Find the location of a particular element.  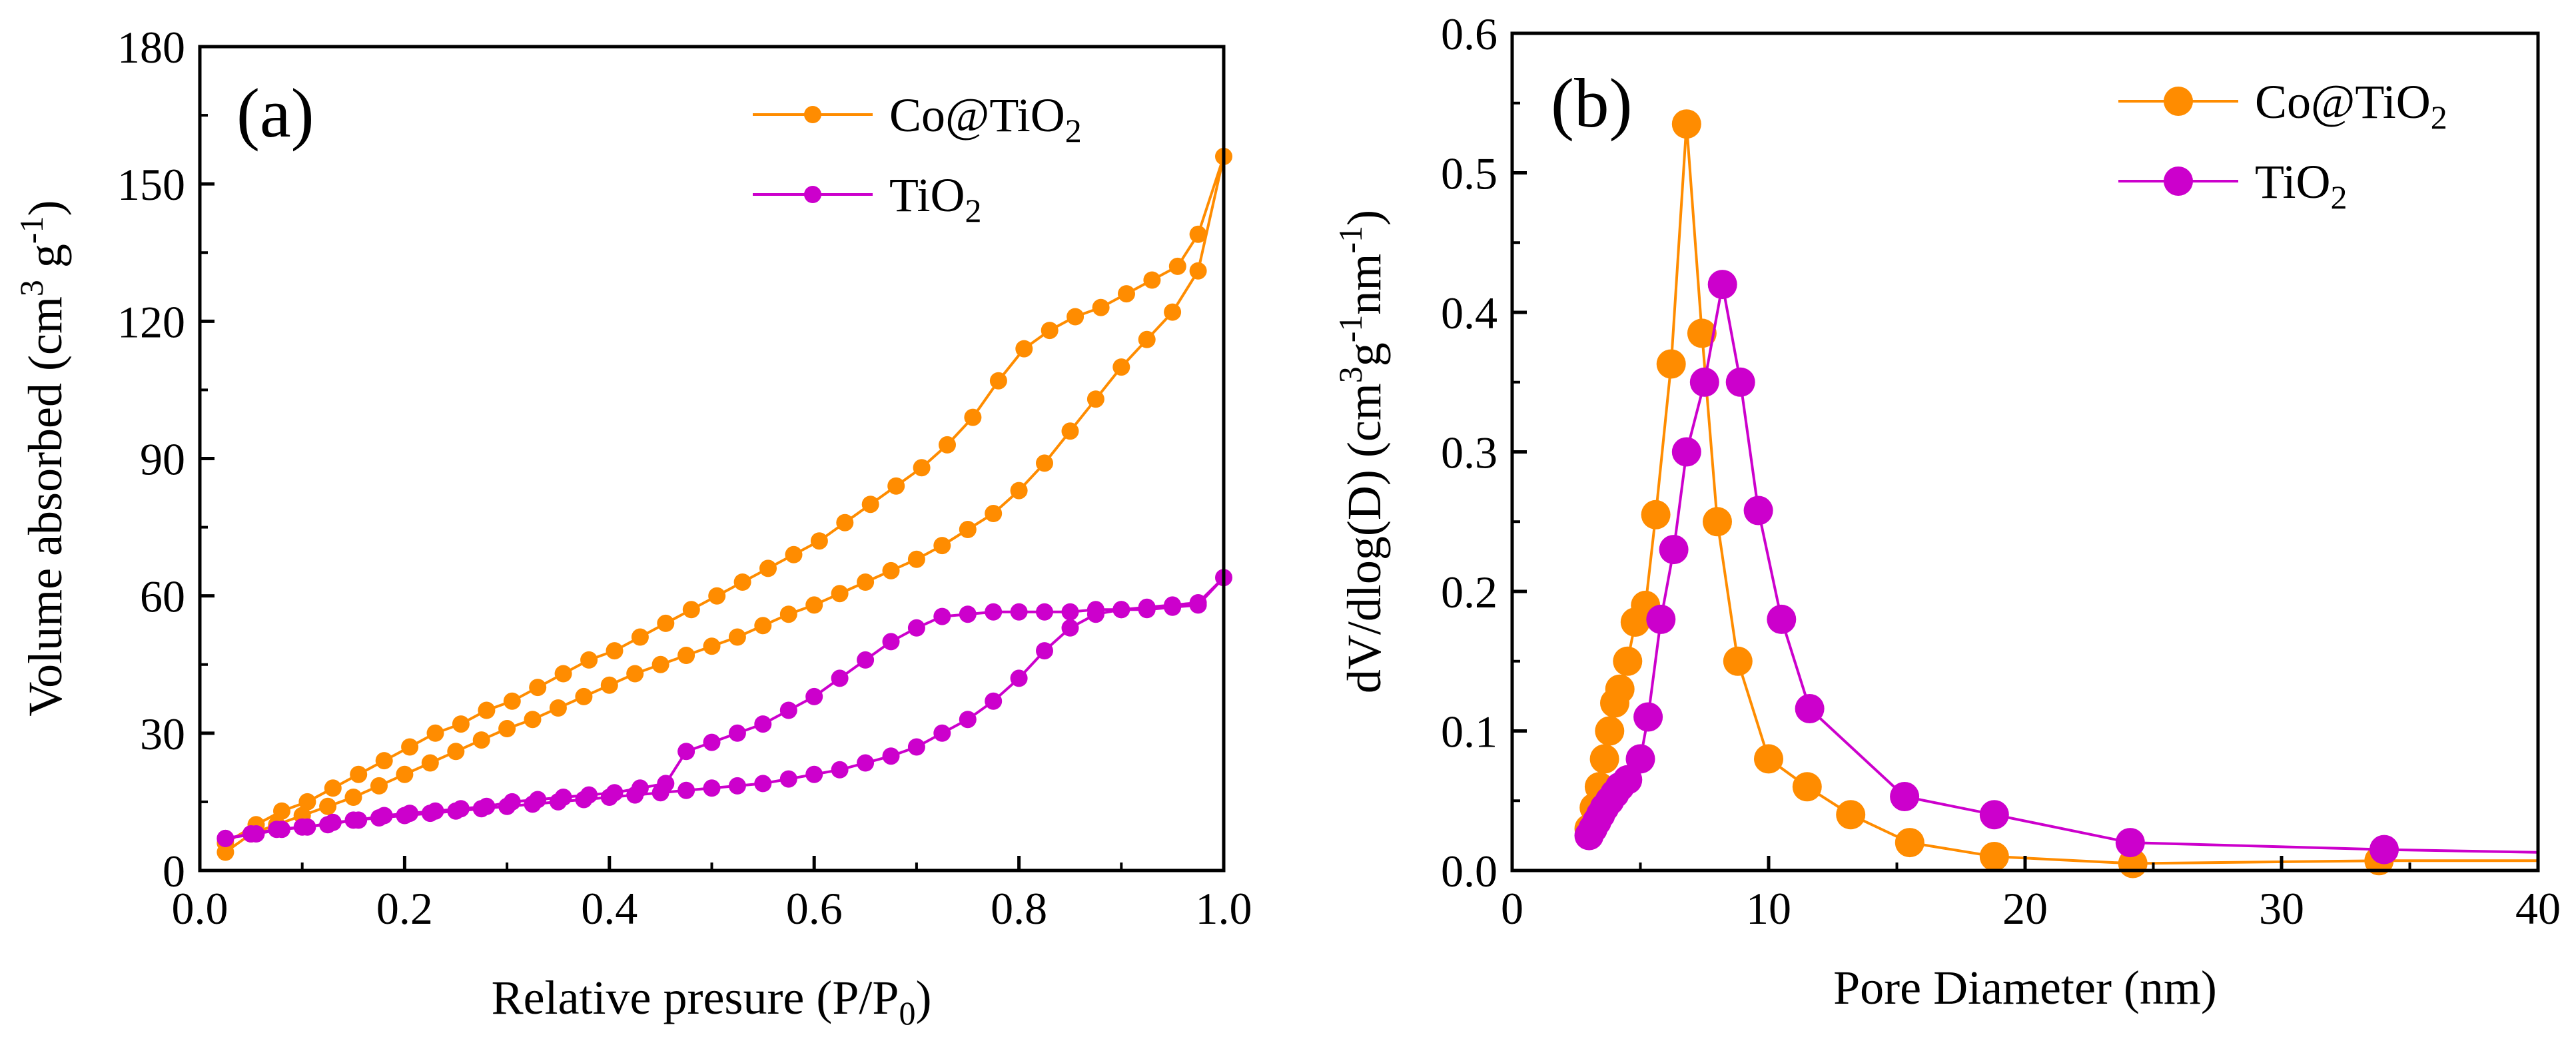

panel-b-x-axis-label: Pore Diameter (nm) is located at coordinates (2025, 987).